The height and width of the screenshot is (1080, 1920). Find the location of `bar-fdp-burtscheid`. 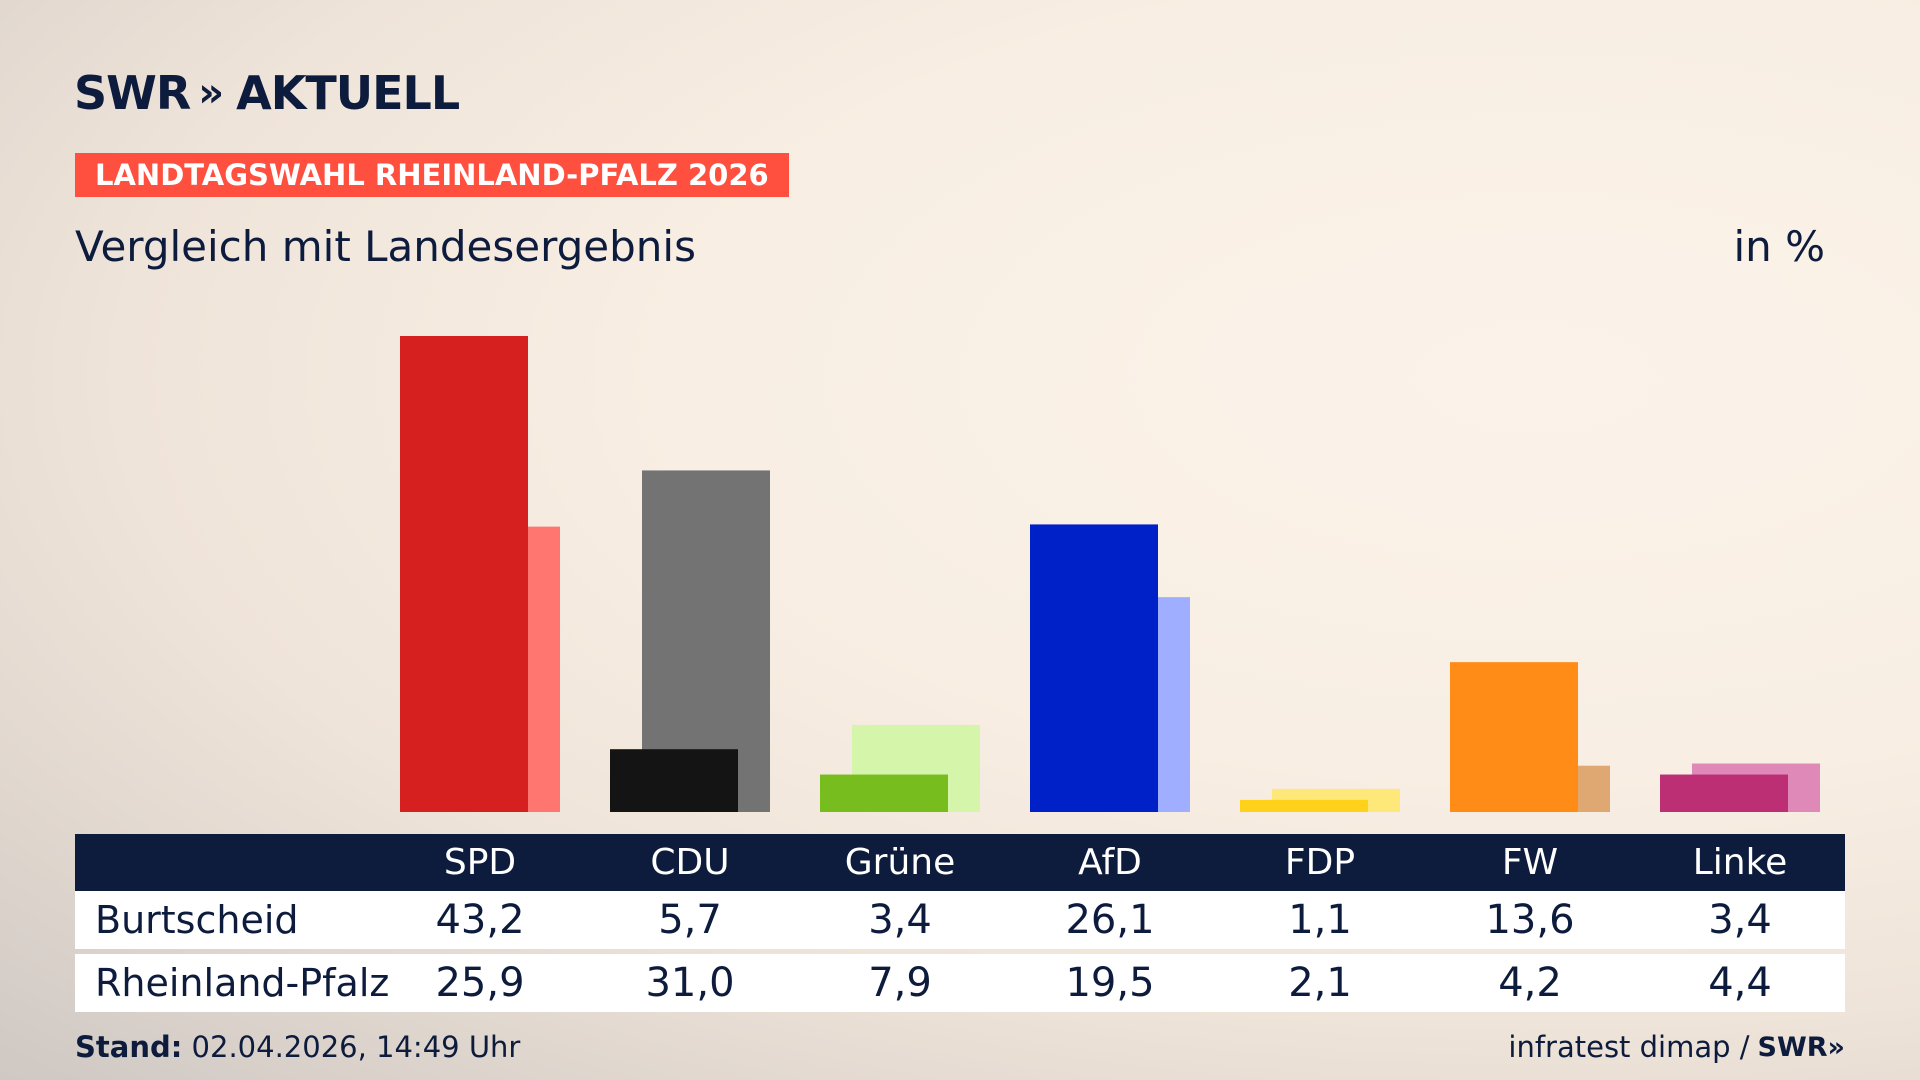

bar-fdp-burtscheid is located at coordinates (1304, 805).